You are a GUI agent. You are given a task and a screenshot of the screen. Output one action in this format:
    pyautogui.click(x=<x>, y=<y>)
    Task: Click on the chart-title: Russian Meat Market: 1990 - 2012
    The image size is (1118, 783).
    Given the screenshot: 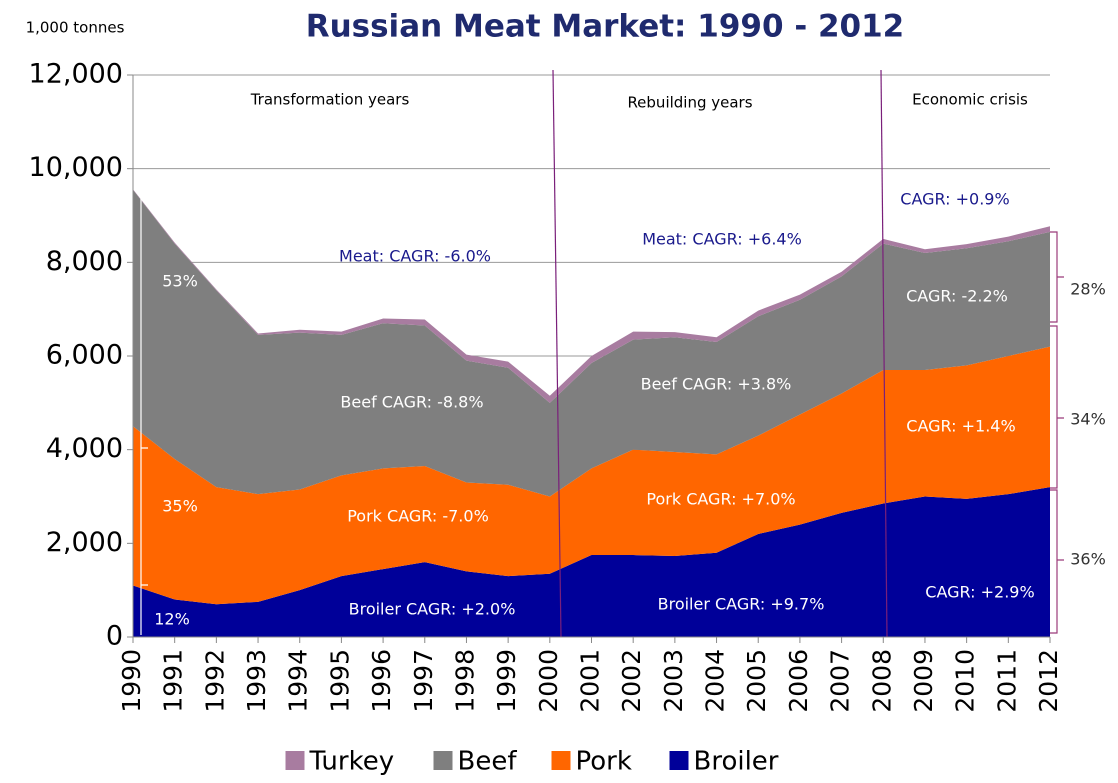 What is the action you would take?
    pyautogui.click(x=605, y=27)
    